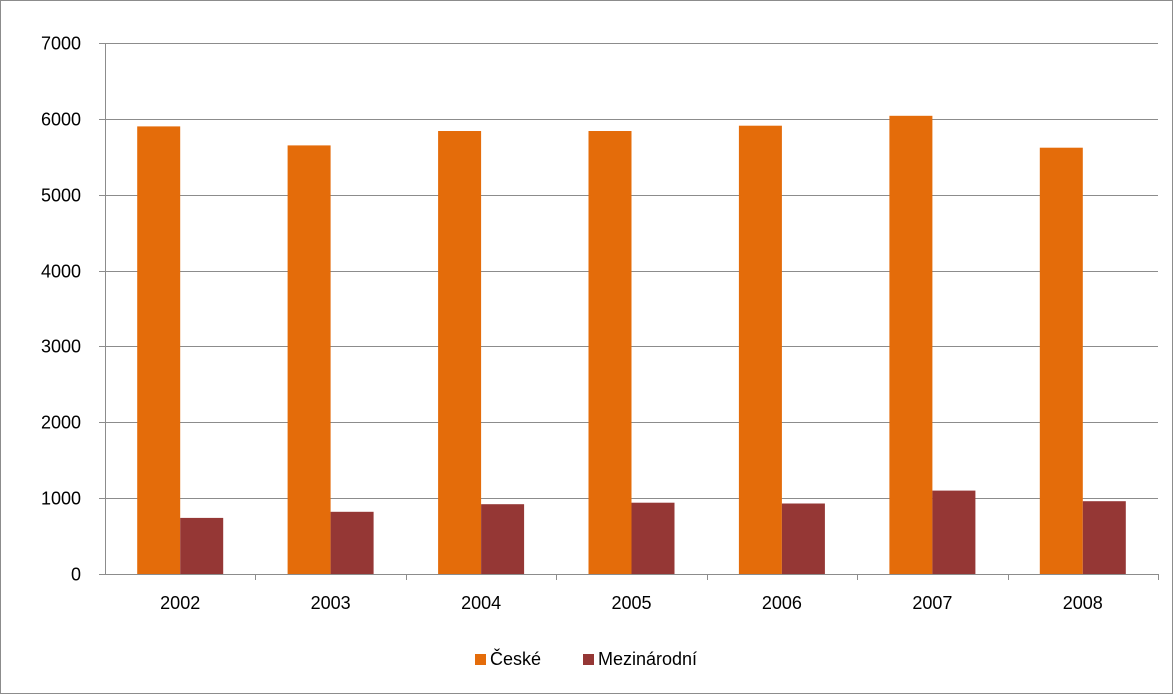 The image size is (1174, 695). Describe the element at coordinates (760, 349) in the screenshot. I see `bar-ceske-2006` at that location.